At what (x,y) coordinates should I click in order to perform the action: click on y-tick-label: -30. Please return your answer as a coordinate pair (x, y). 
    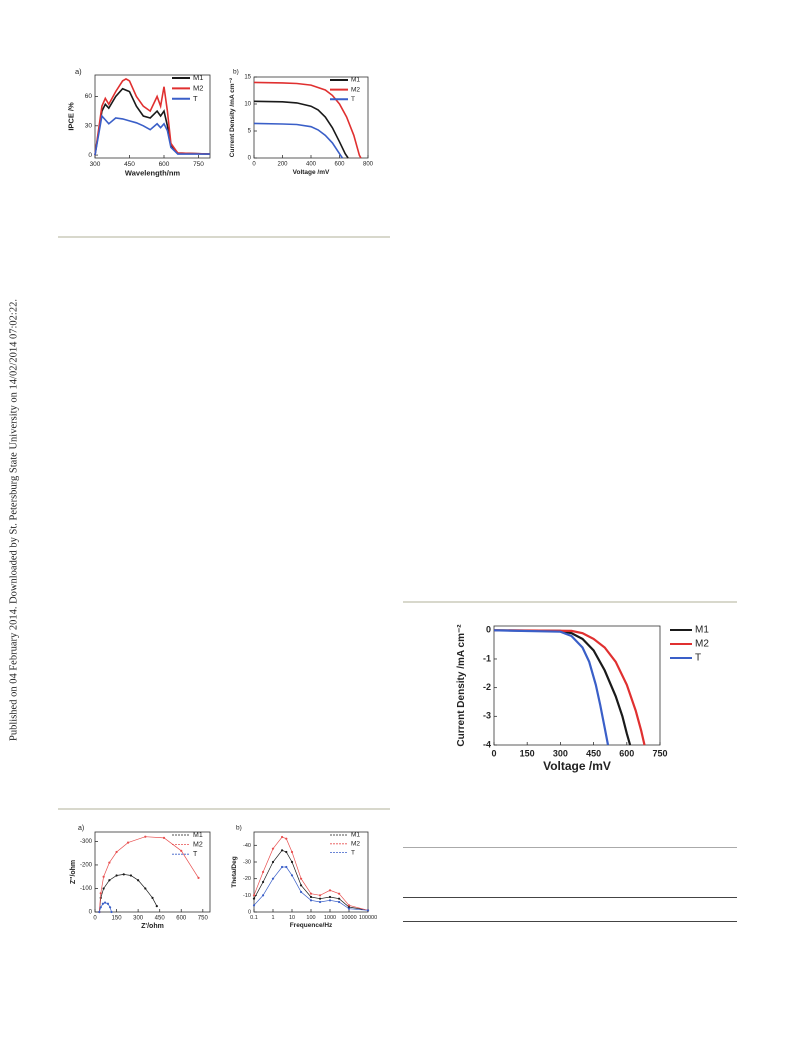
    Looking at the image, I should click on (247, 862).